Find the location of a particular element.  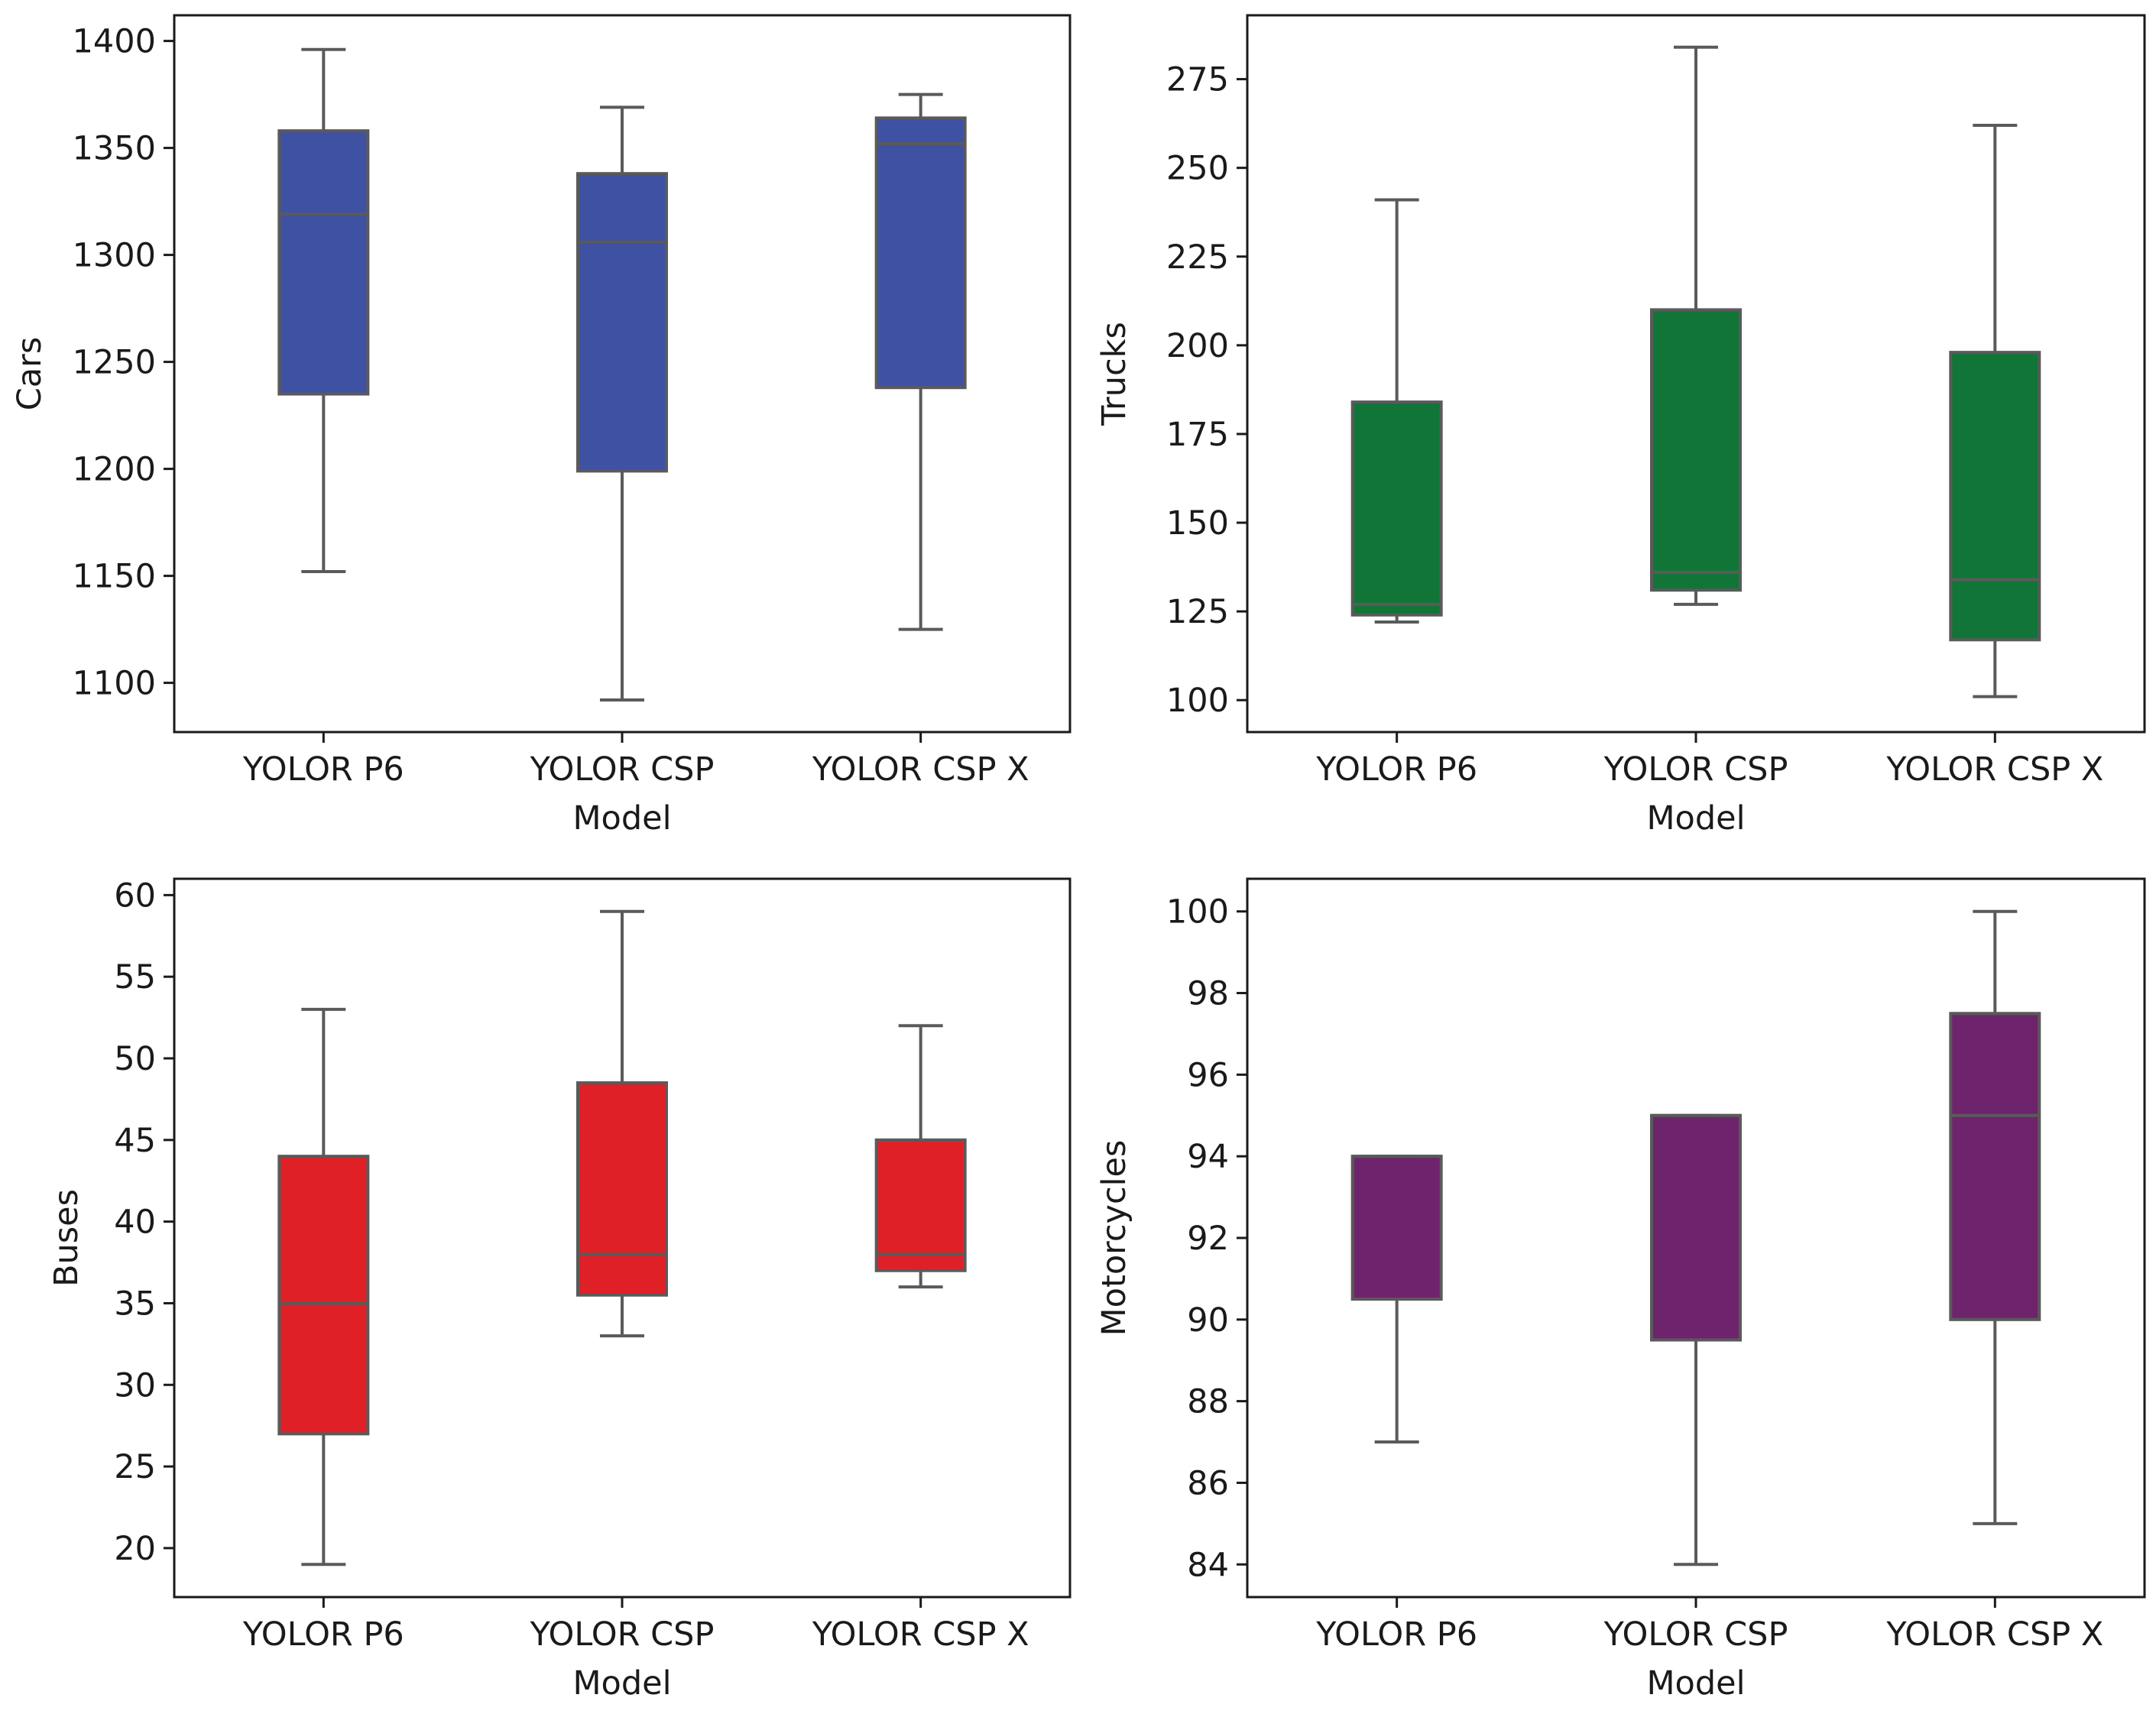

y-tick-label: 250 is located at coordinates (1197, 169).